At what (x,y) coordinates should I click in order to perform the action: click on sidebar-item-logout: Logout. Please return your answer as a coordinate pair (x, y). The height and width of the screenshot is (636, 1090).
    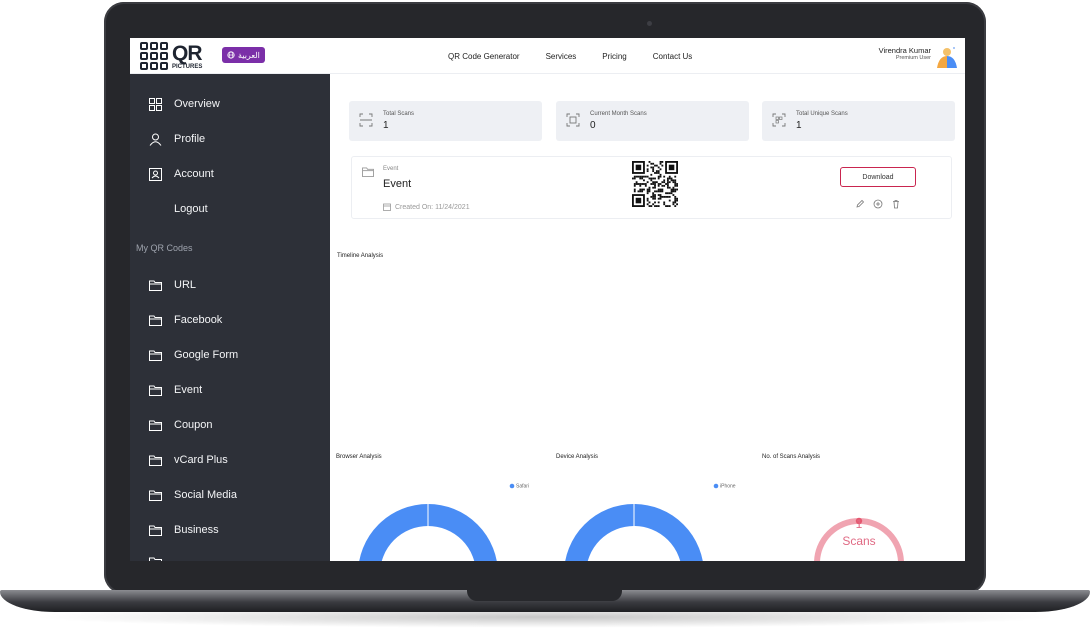
    Looking at the image, I should click on (178, 209).